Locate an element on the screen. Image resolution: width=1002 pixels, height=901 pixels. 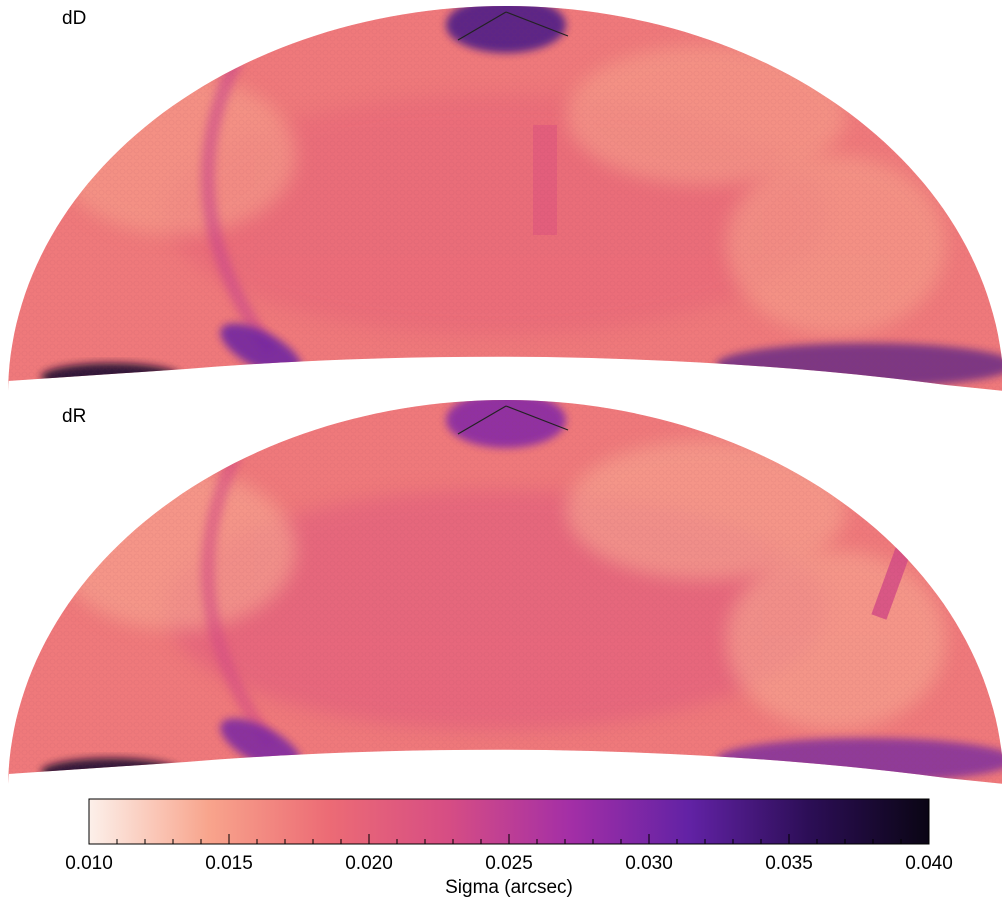
panel-label-dR: dR is located at coordinates (74, 416).